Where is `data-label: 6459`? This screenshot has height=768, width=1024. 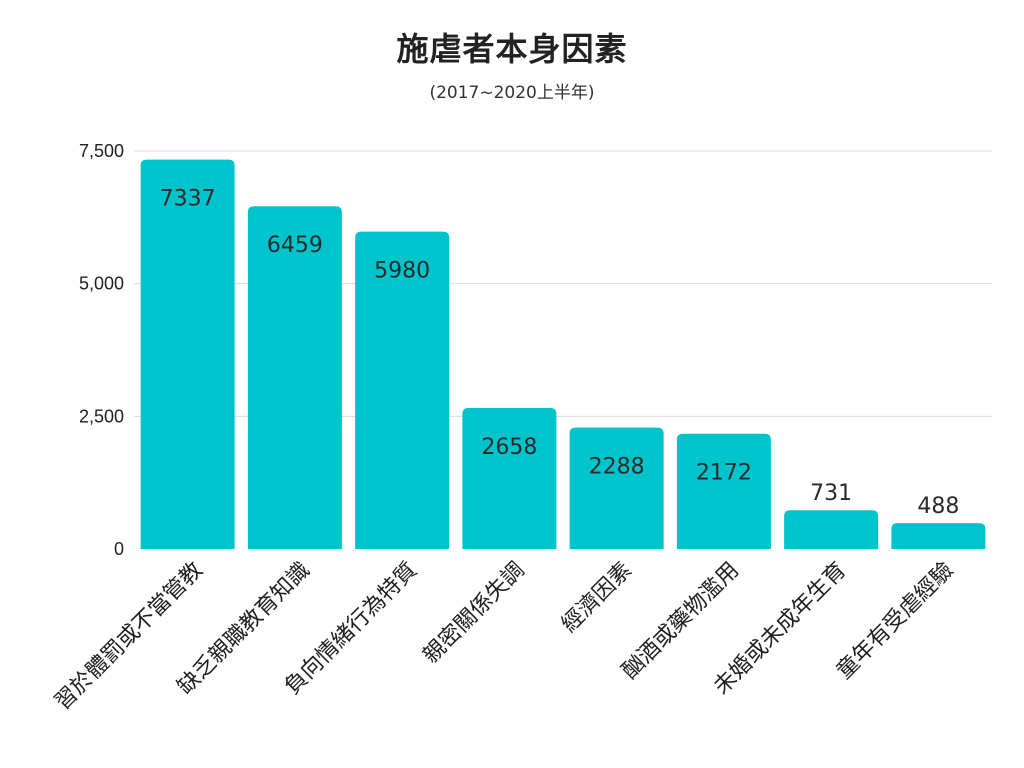 data-label: 6459 is located at coordinates (295, 245).